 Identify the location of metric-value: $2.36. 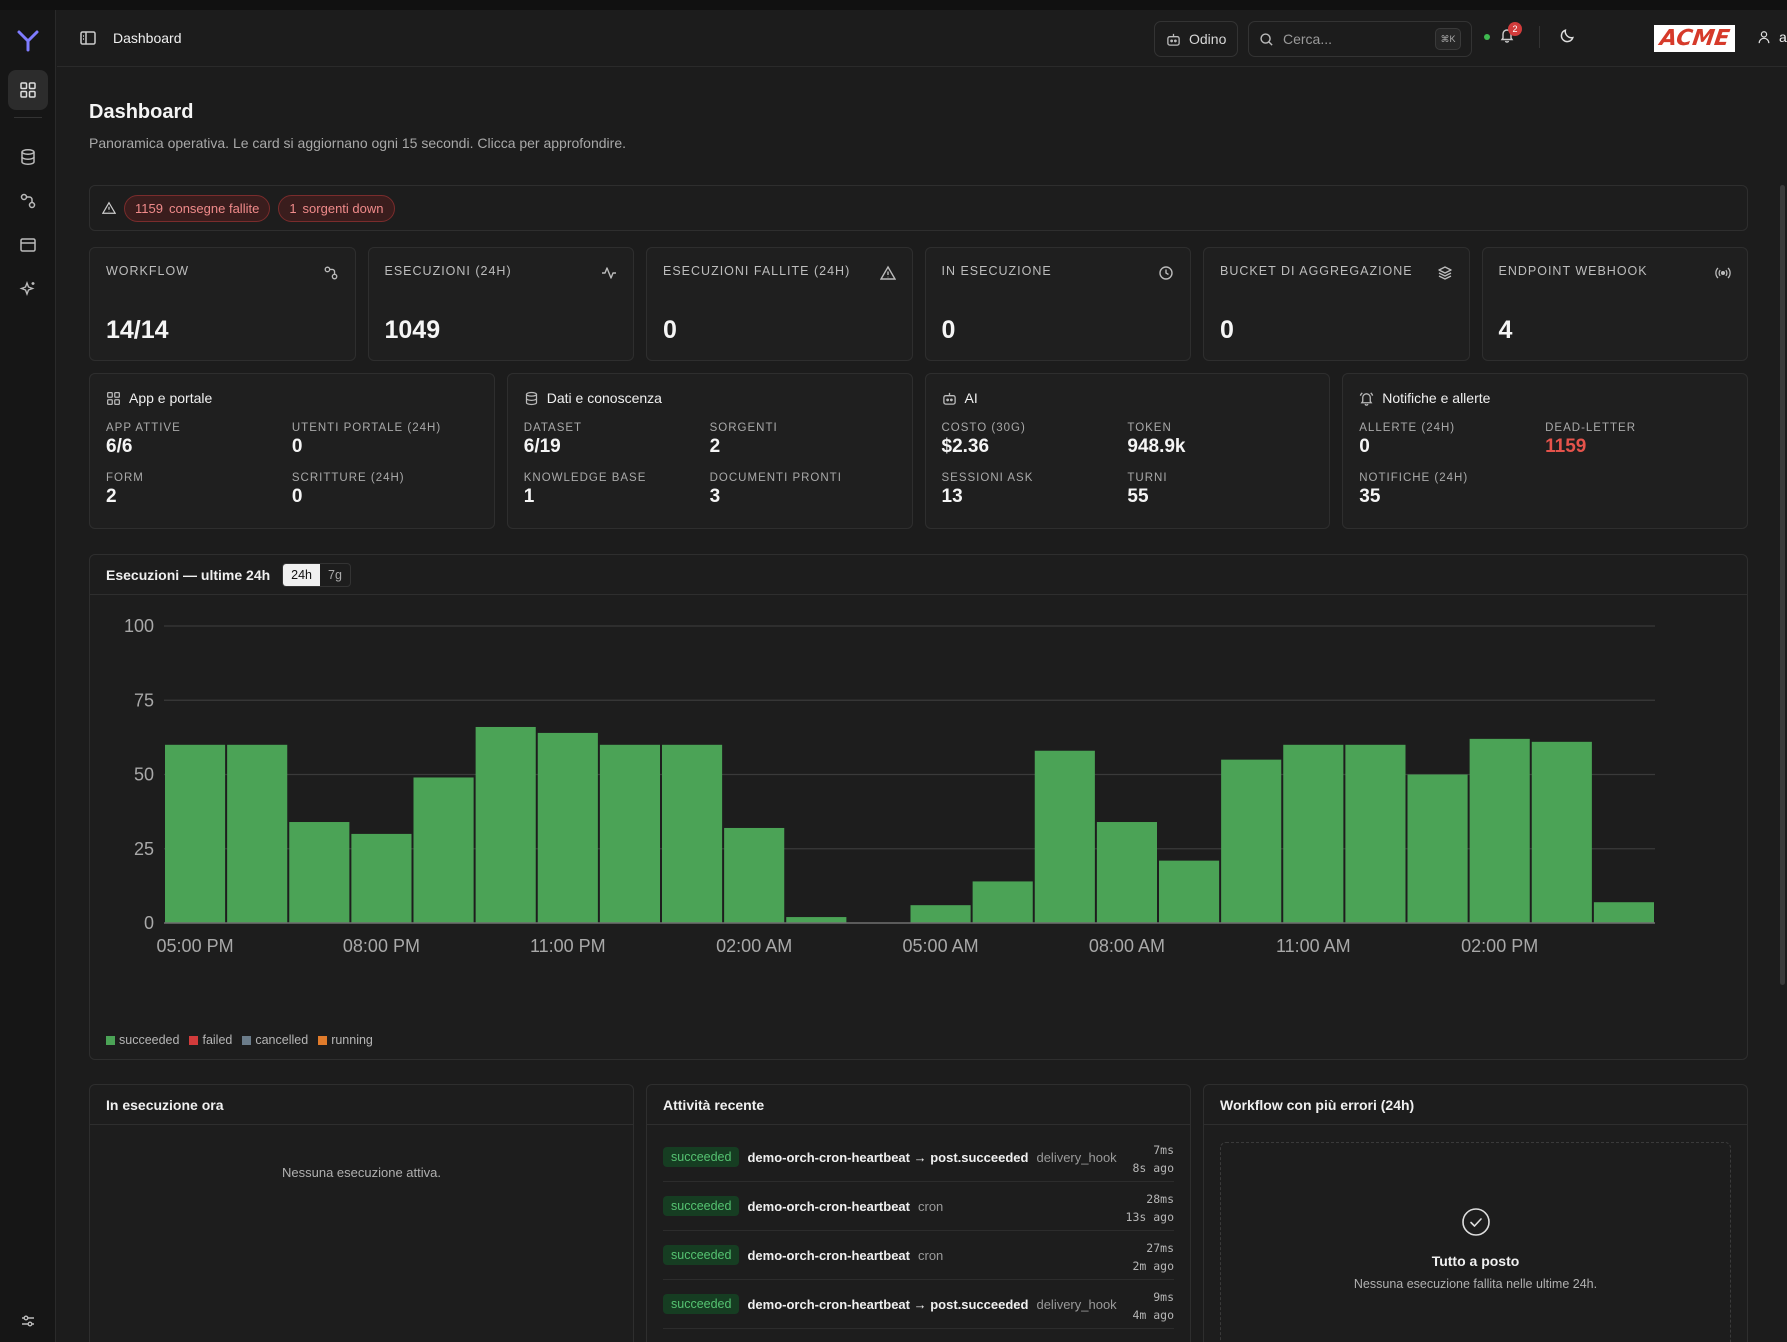
(965, 446).